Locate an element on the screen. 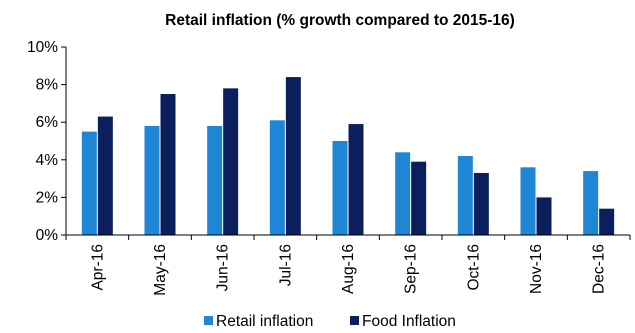 Image resolution: width=635 pixels, height=333 pixels. y-axis: 0% 2% 4% 6% 8% 10% is located at coordinates (46, 141).